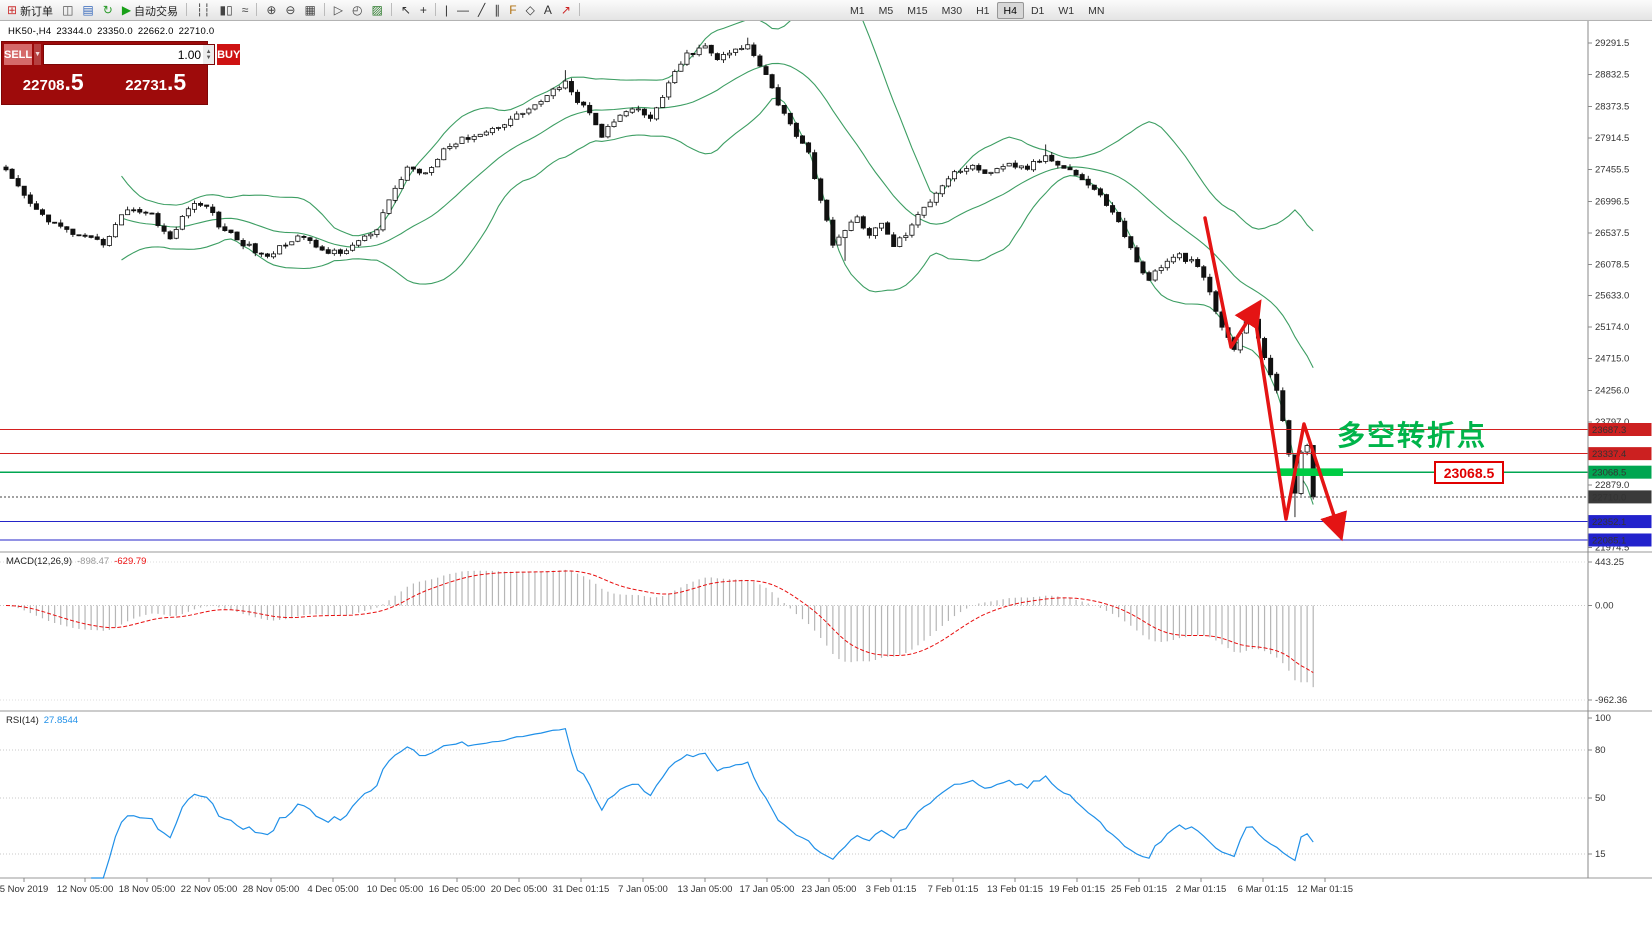  I want to click on svg-text: 12 Nov 05:00, so click(85, 889).